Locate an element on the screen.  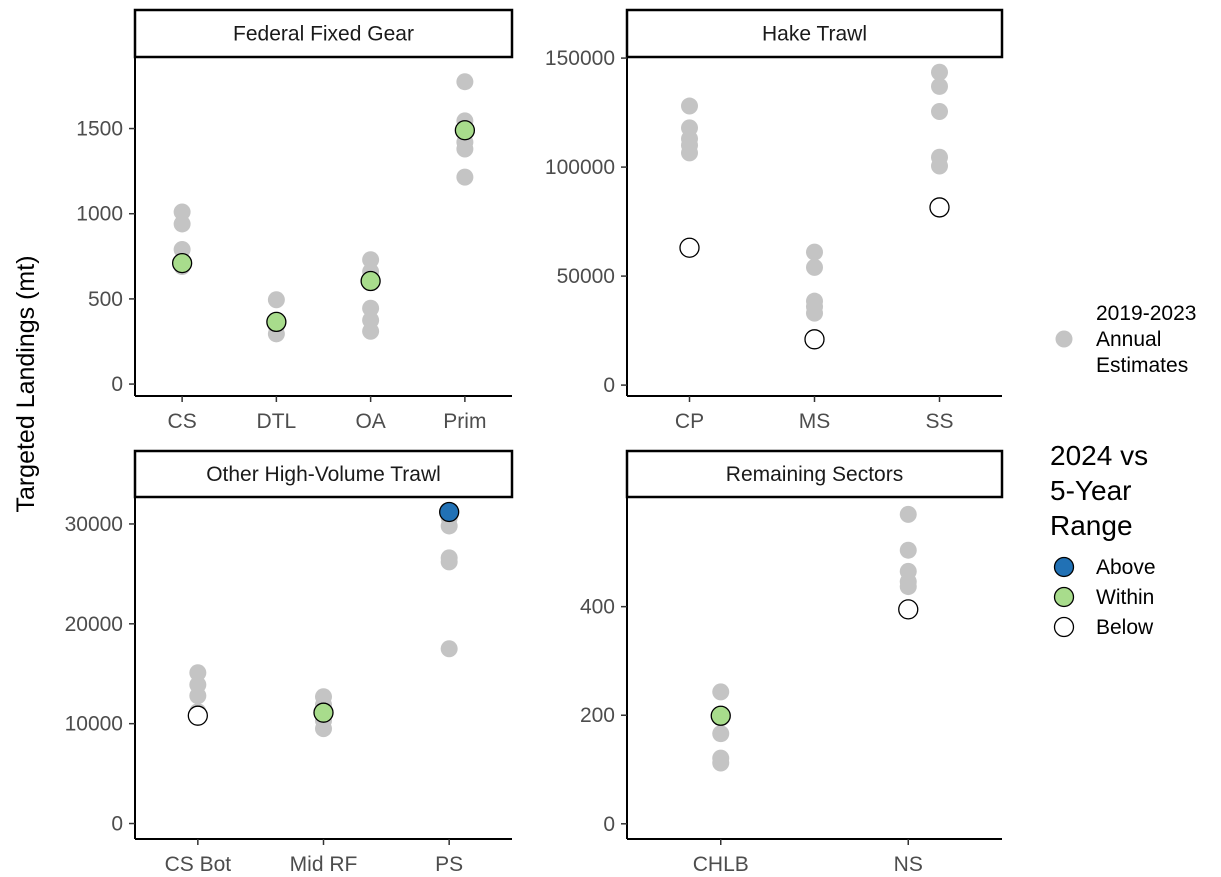
legend-history-key is located at coordinates (1064, 339).